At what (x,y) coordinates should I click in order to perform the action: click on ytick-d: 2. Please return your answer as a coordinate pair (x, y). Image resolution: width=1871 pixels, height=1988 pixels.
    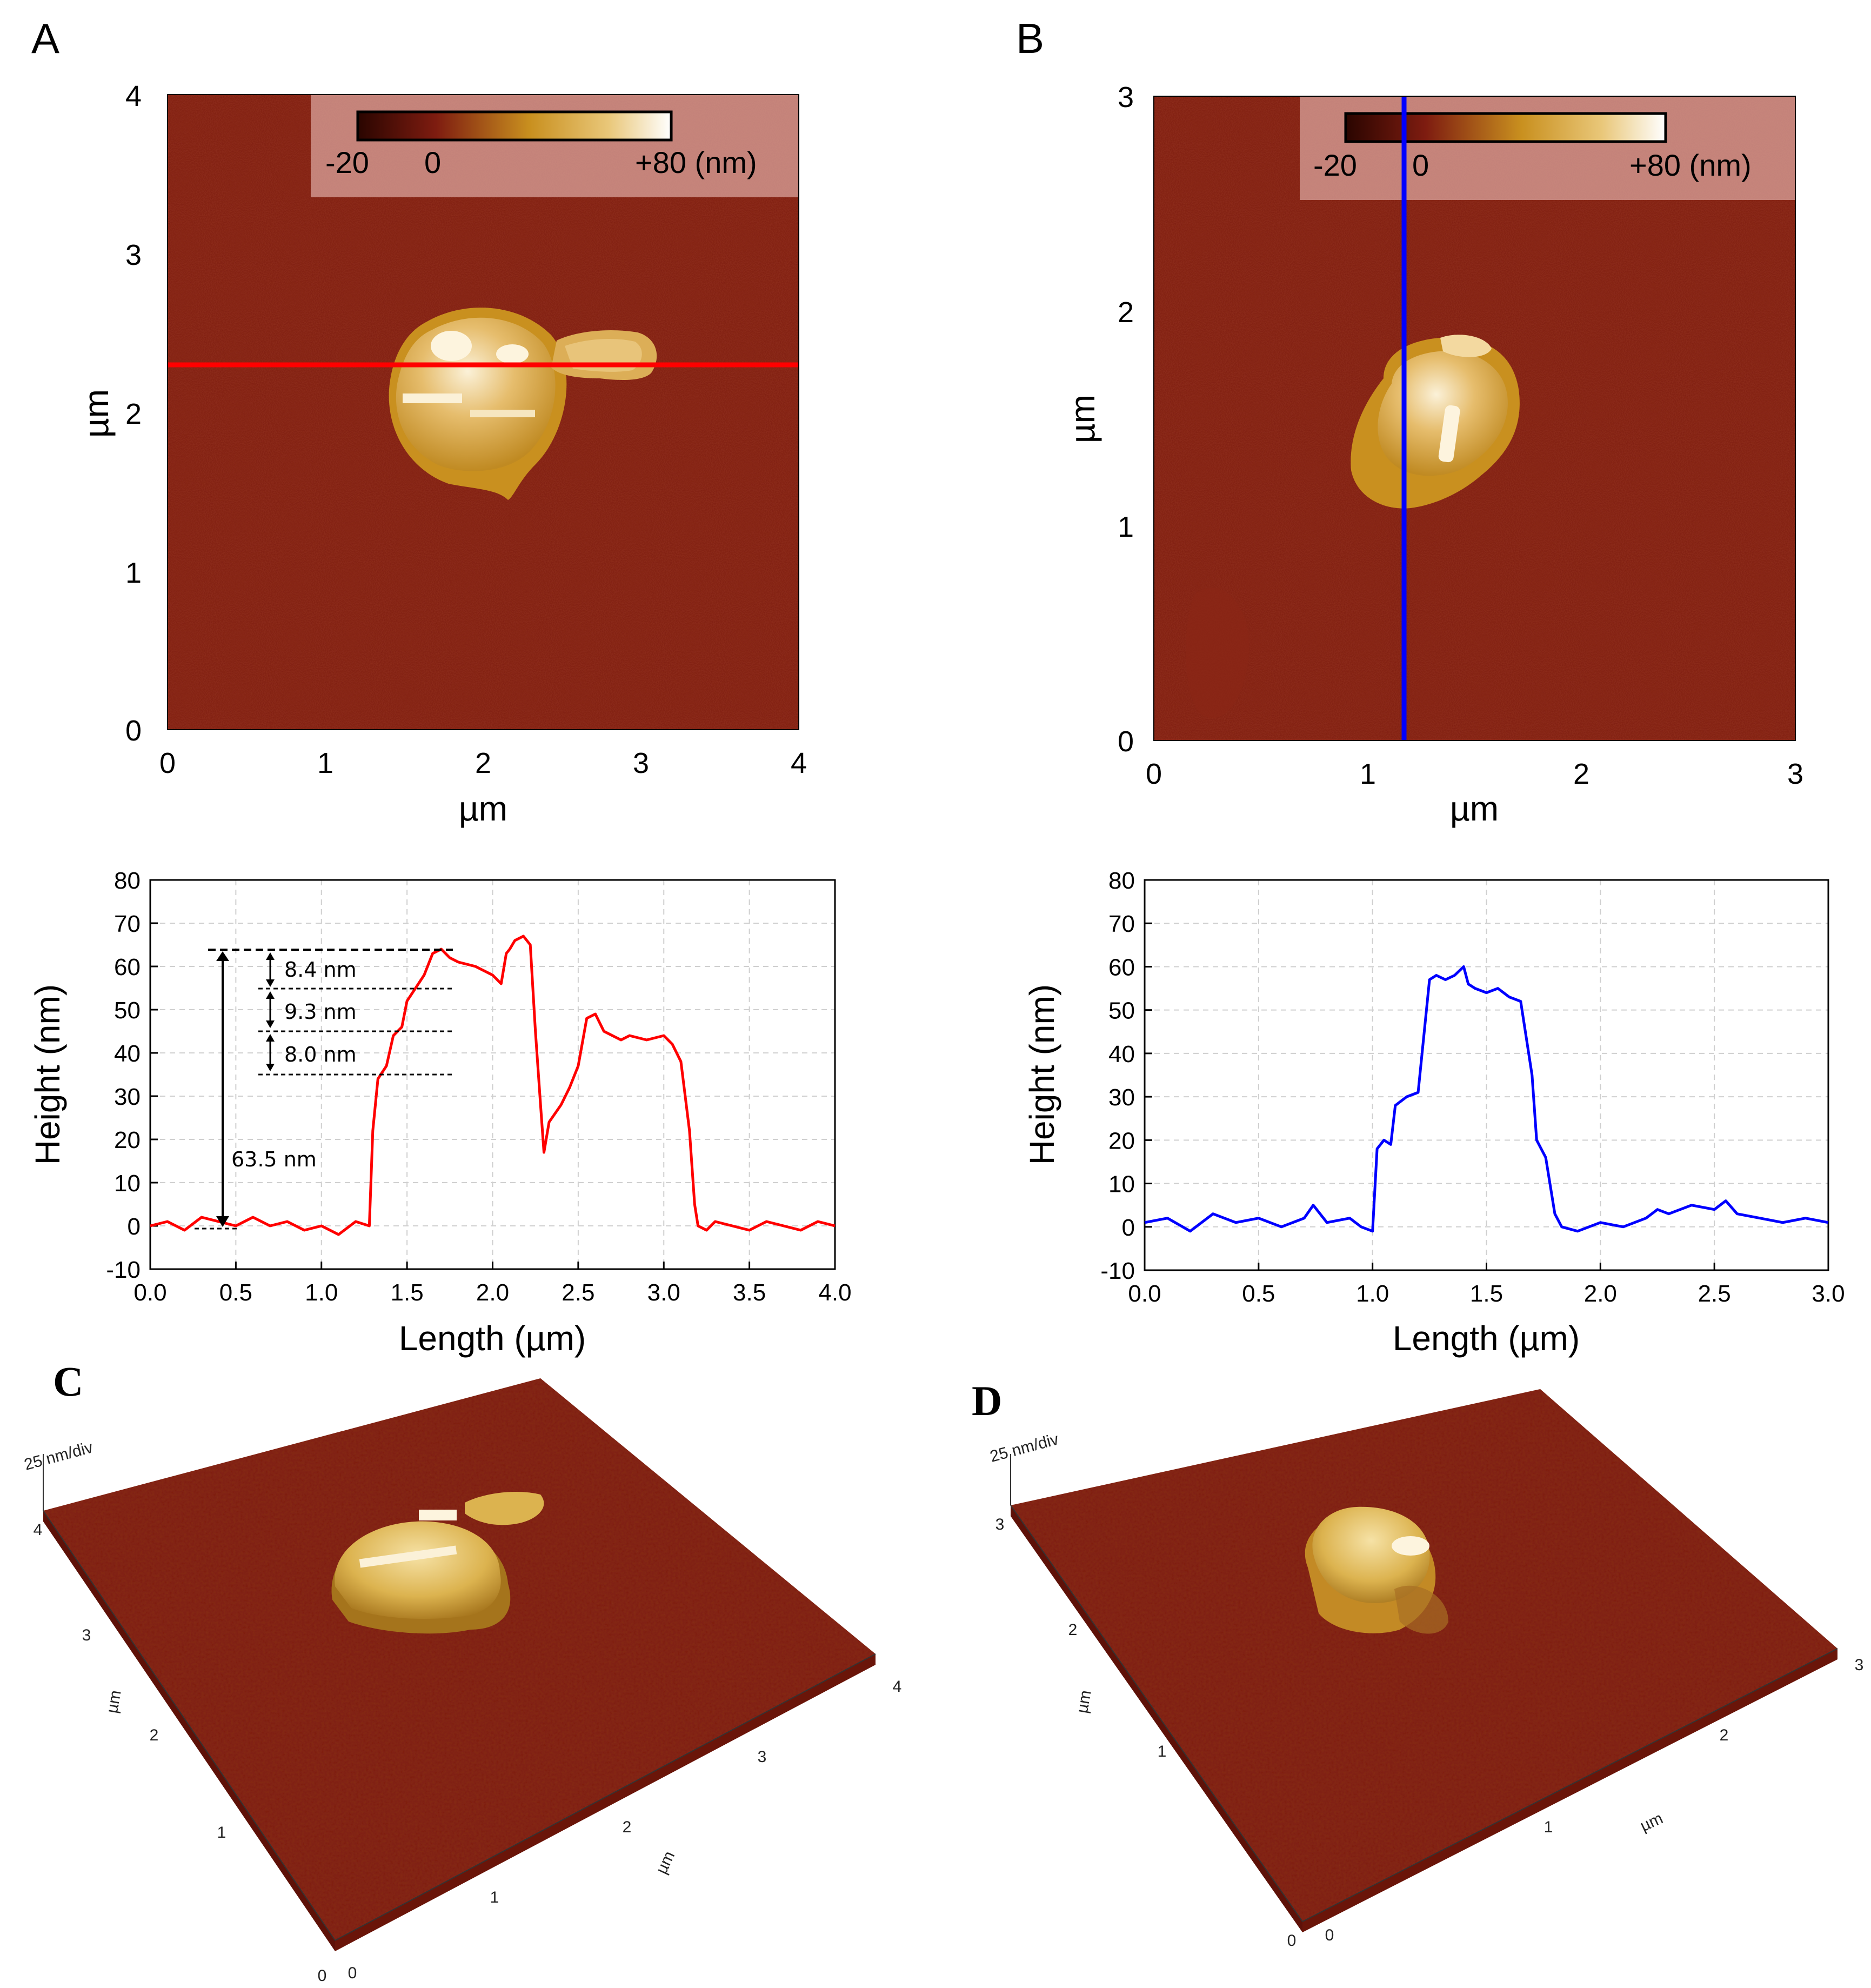
    Looking at the image, I should click on (1073, 1630).